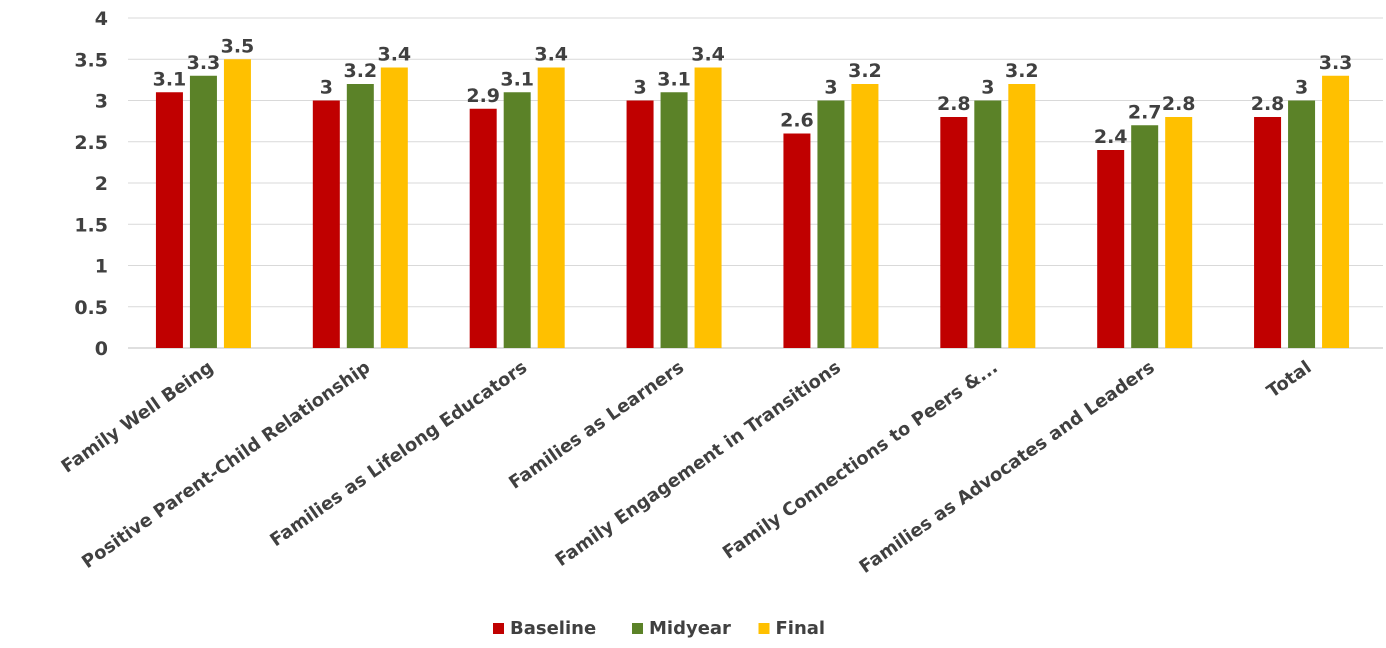 This screenshot has height=648, width=1386. What do you see at coordinates (91, 225) in the screenshot?
I see `y-tick-label: 1.5` at bounding box center [91, 225].